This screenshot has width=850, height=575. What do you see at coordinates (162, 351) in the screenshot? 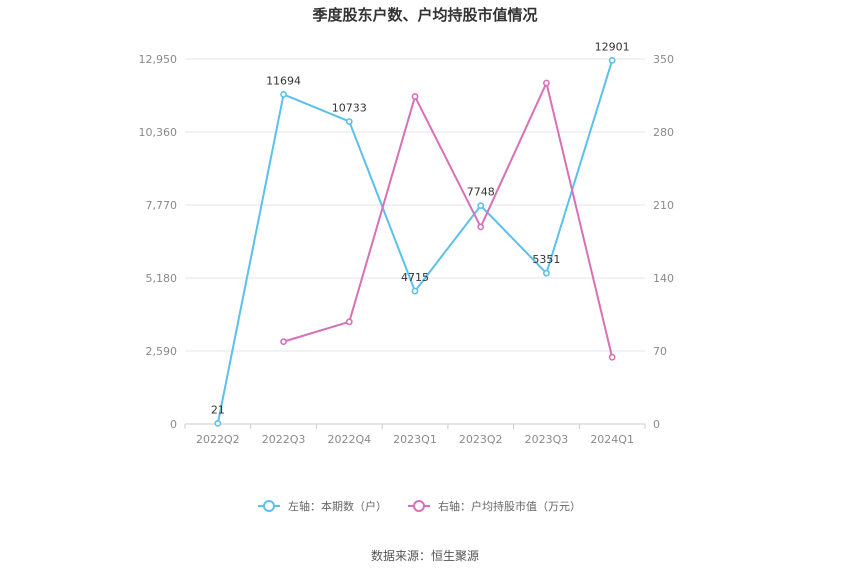
I see `left-axis-tick-label: 2,590` at bounding box center [162, 351].